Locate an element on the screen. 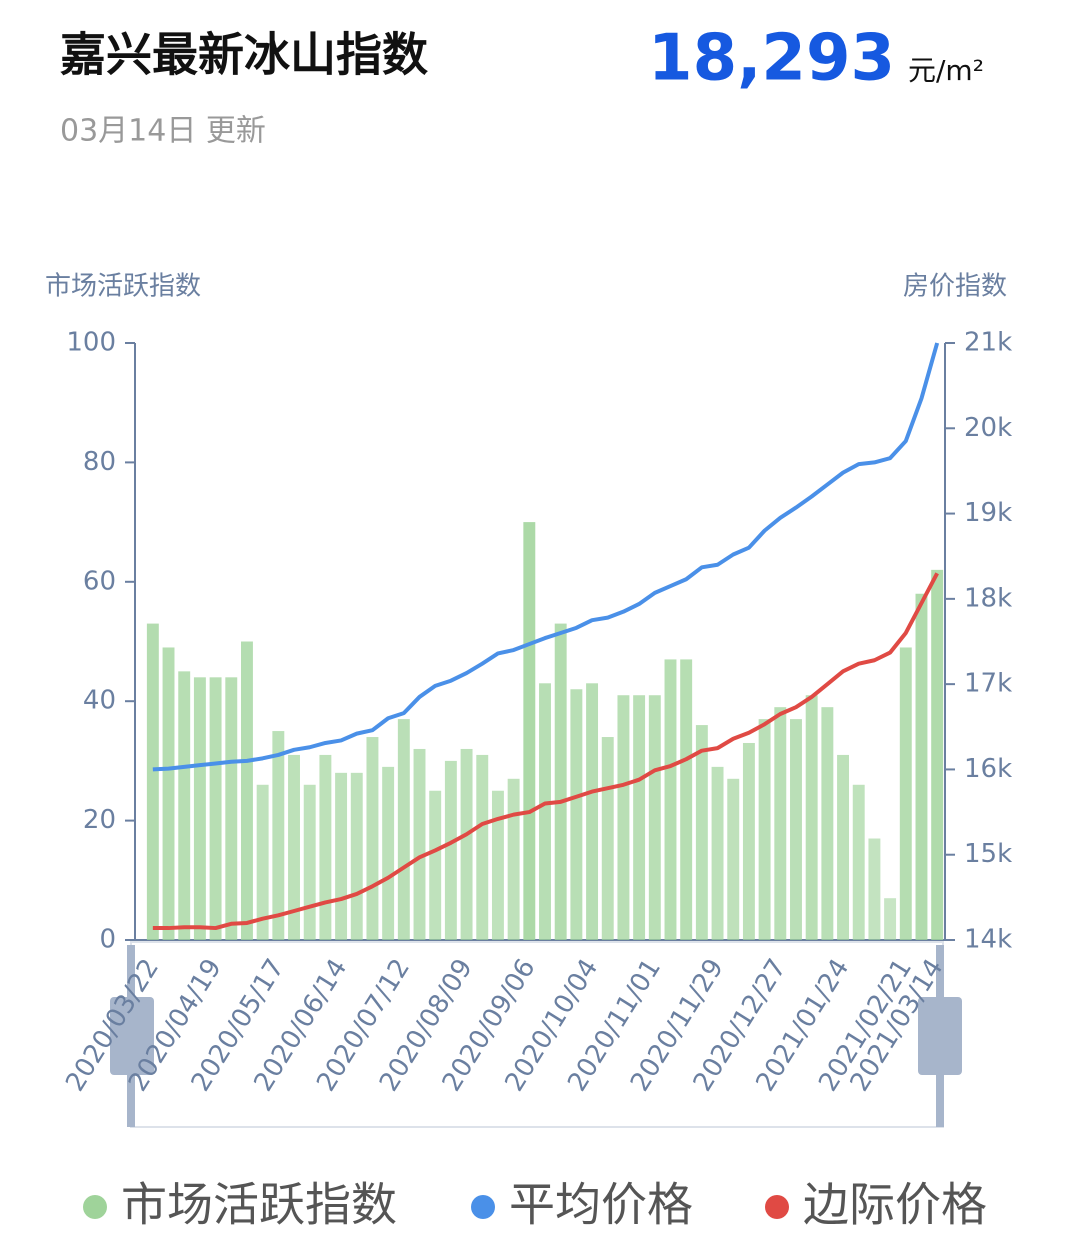 The image size is (1070, 1258). y-tick-label: 20 is located at coordinates (99, 820).